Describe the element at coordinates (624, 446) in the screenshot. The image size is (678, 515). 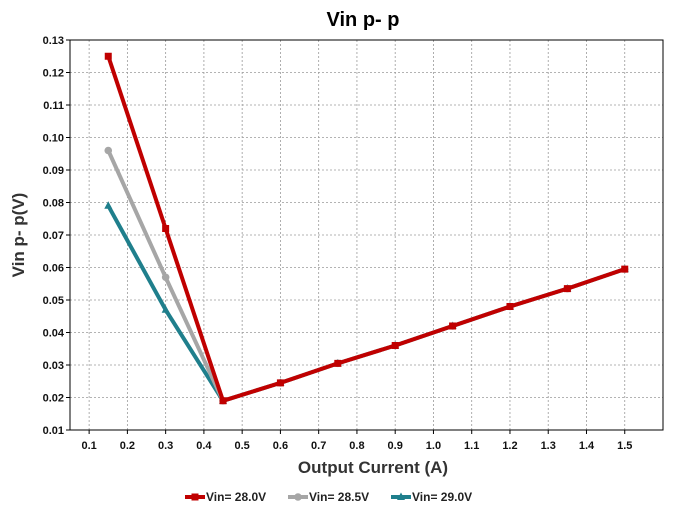
I see `x-tick-label: 1.5` at that location.